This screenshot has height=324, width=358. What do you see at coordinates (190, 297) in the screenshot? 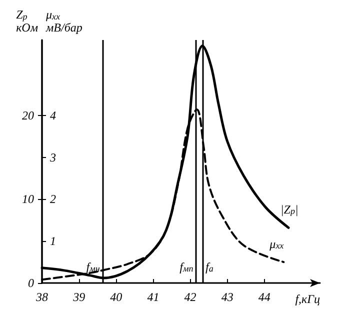
I see `x-tick-label: 42` at bounding box center [190, 297].